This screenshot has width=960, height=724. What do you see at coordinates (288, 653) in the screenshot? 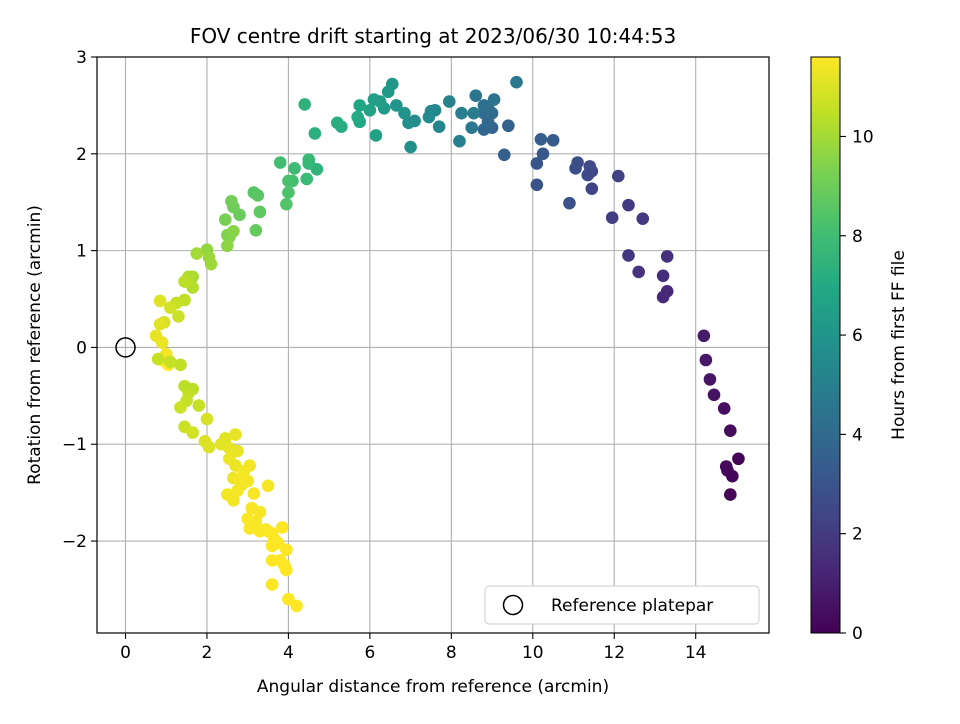
I see `x-tick-label: 4` at bounding box center [288, 653].